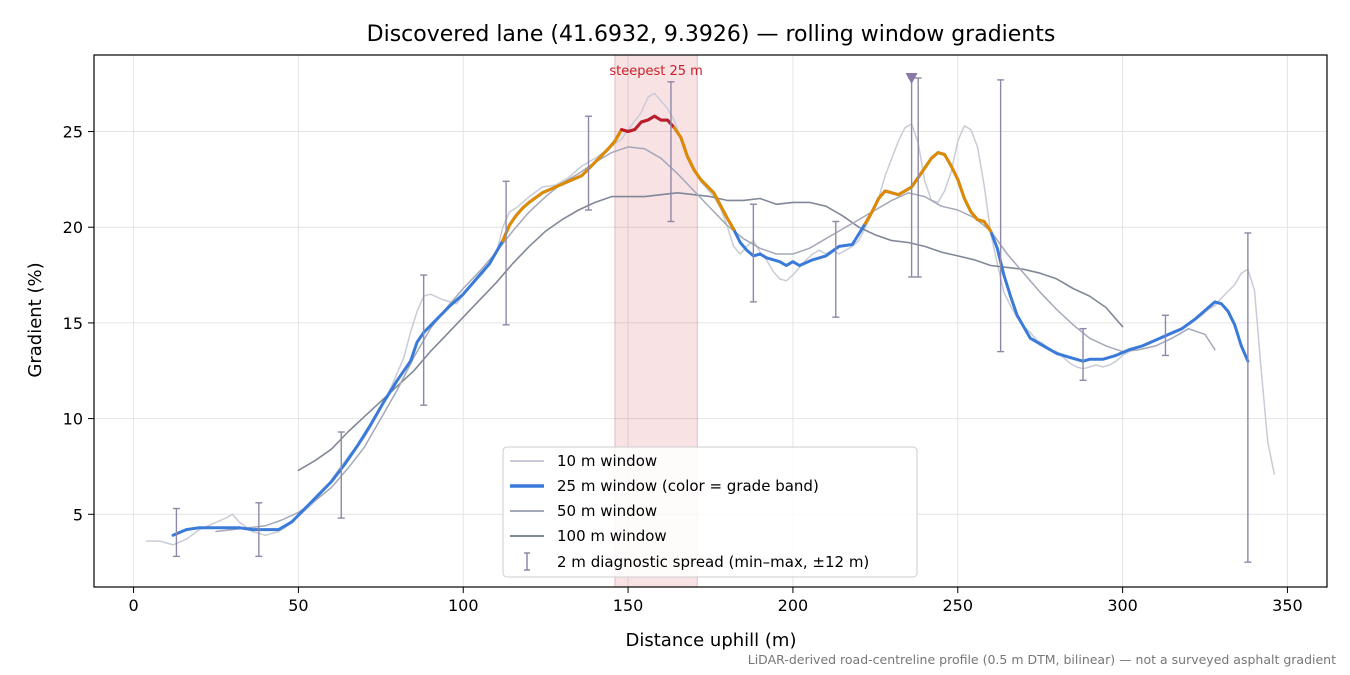 This screenshot has width=1350, height=675. What do you see at coordinates (527, 561) in the screenshot?
I see `legend-swatch-errorbar` at bounding box center [527, 561].